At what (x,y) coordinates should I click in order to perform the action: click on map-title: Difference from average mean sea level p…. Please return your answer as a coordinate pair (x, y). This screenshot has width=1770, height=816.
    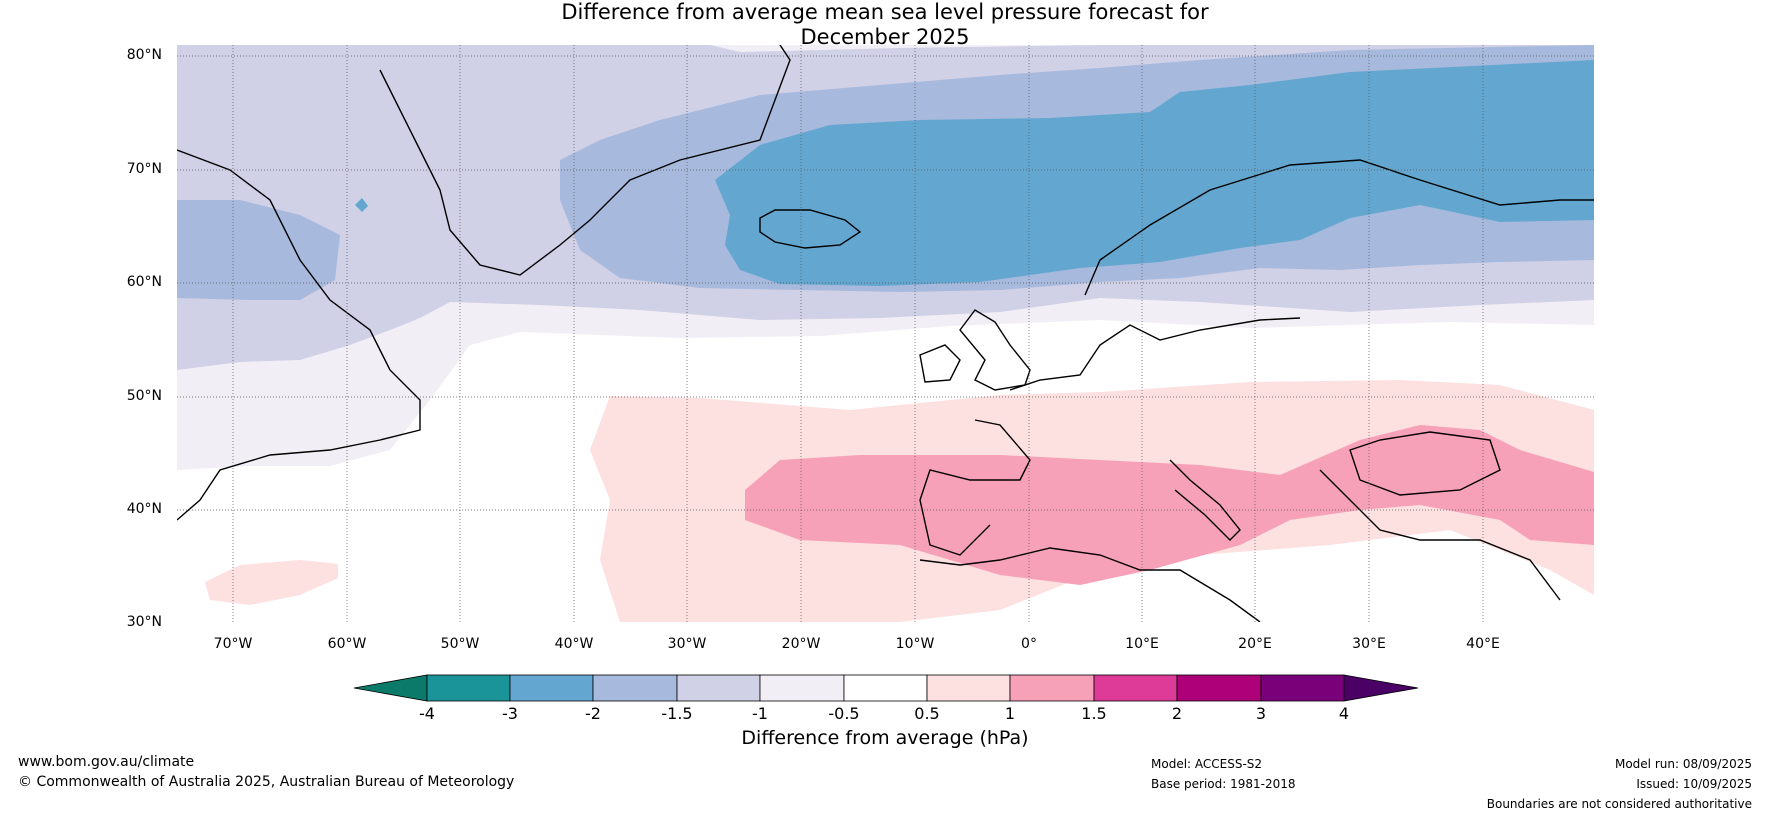
    Looking at the image, I should click on (885, 25).